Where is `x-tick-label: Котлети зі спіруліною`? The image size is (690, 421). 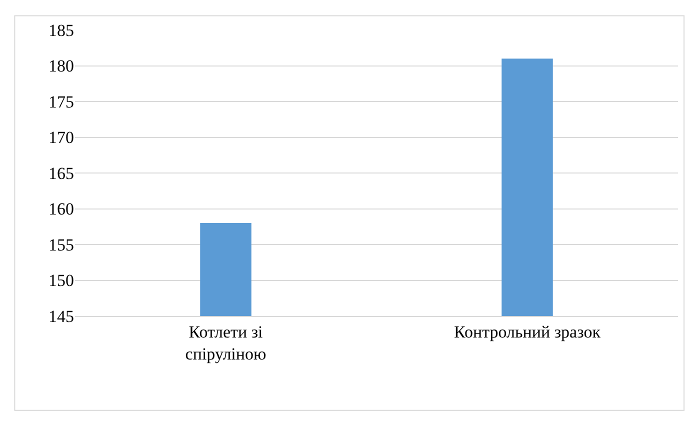
x-tick-label: Котлети зі спіруліною is located at coordinates (225, 343).